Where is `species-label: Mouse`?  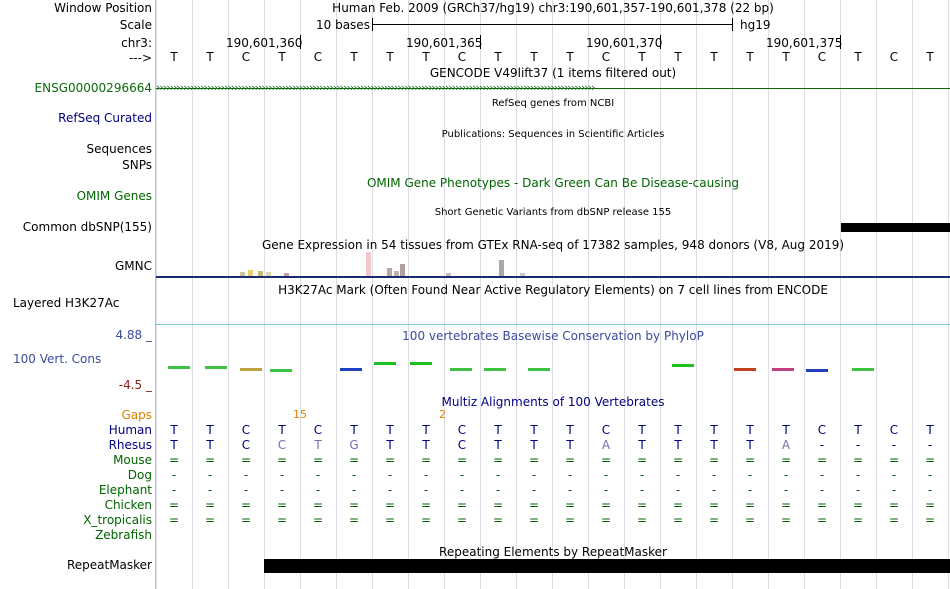 species-label: Mouse is located at coordinates (132, 460).